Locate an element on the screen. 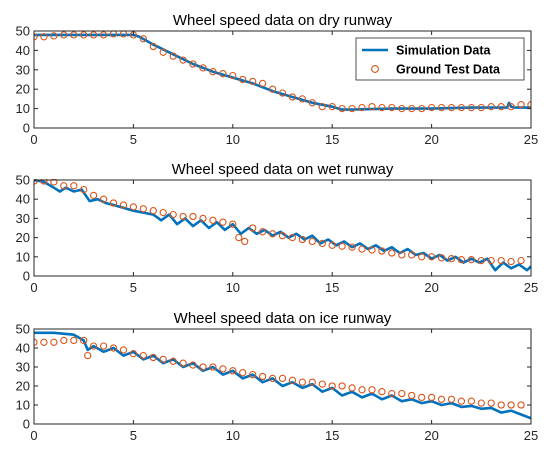  y-tick-label: 10 is located at coordinates (23, 256).